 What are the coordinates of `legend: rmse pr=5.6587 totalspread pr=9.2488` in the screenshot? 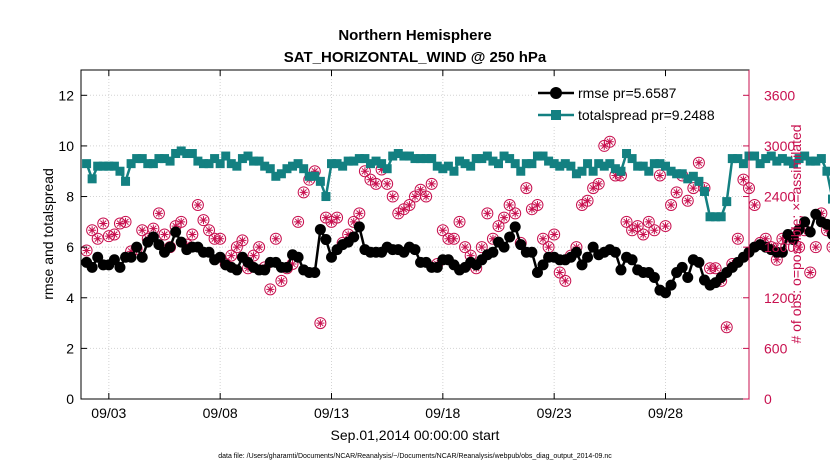 It's located at (637, 102).